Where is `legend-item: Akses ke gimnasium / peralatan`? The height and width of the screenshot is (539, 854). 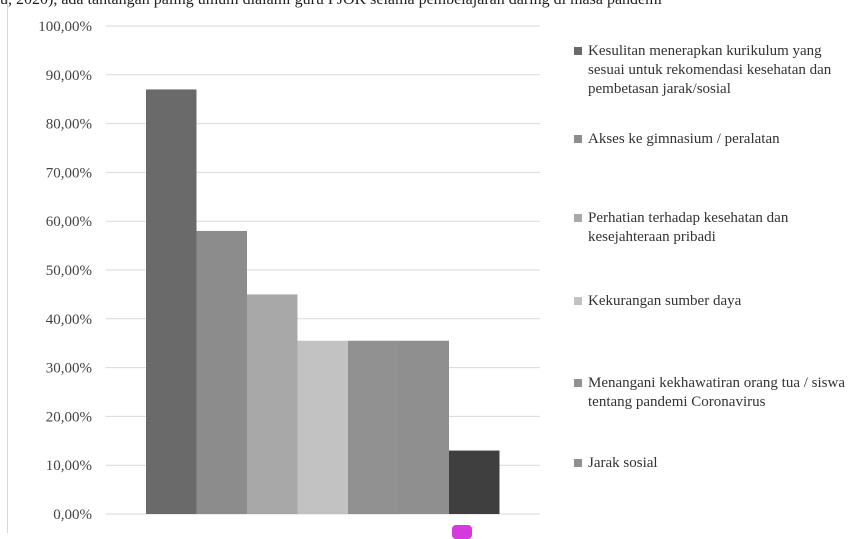 legend-item: Akses ke gimnasium / peralatan is located at coordinates (712, 139).